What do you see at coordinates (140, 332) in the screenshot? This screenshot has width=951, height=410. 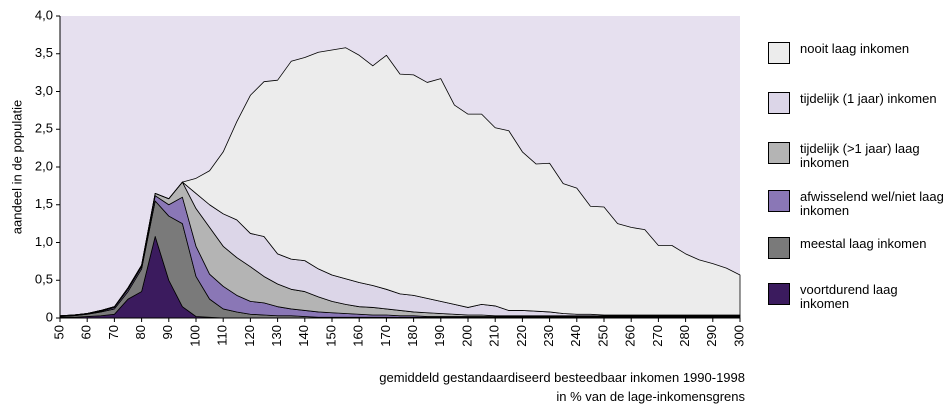 I see `x-tick-label: 80` at bounding box center [140, 332].